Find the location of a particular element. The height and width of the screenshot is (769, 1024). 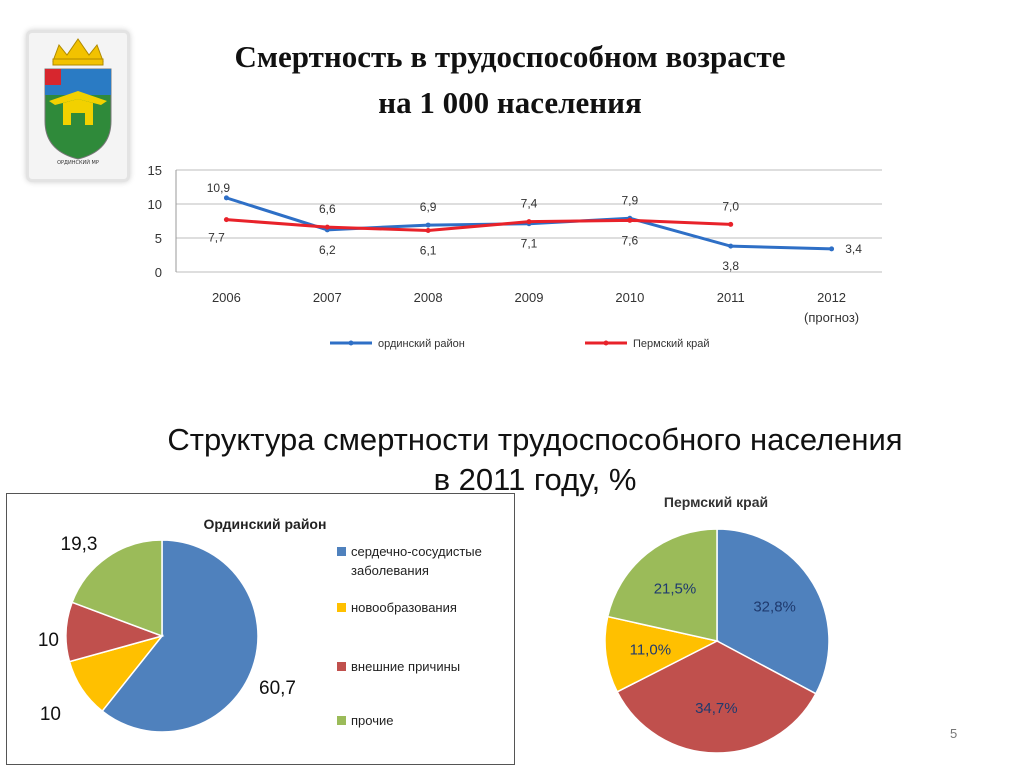

data-label: 7,4 is located at coordinates (529, 204).